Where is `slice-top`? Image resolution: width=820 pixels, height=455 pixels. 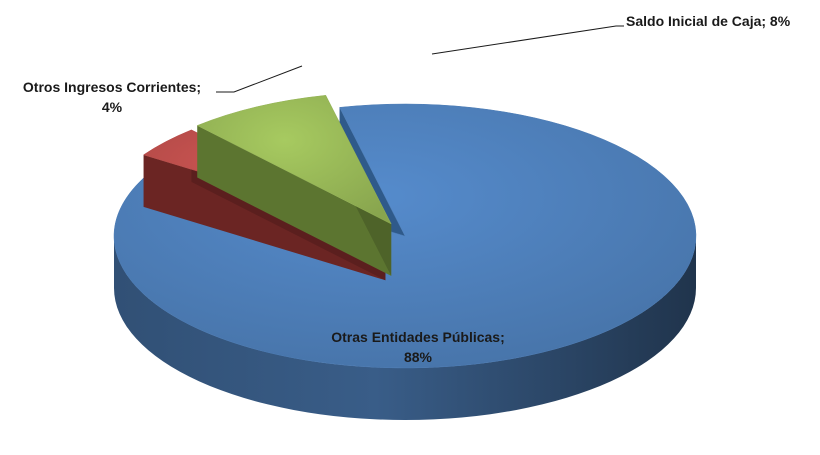
slice-top is located at coordinates (294, 160).